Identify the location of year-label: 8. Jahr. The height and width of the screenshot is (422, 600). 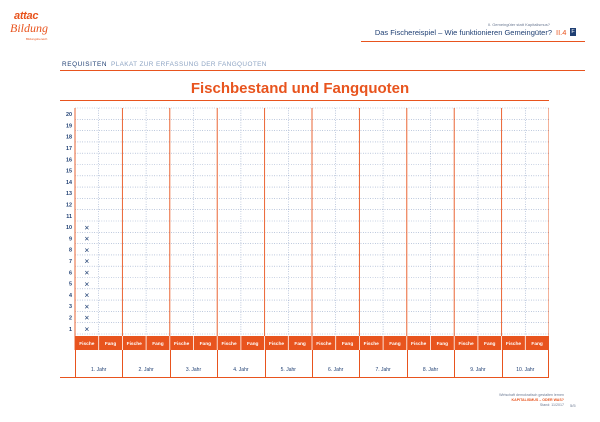
(430, 370).